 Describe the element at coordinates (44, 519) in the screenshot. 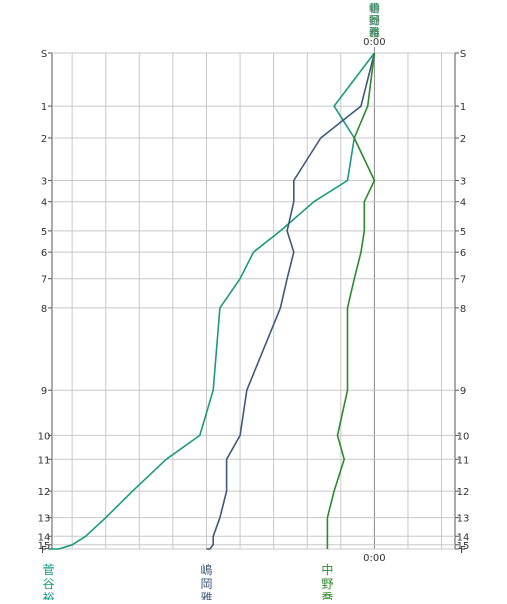

I see `y-tick-label-left: 13` at that location.